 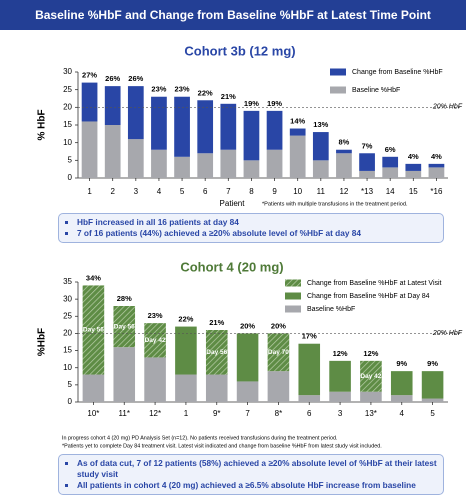 I want to click on x-tick-label: 10*, so click(x=93, y=413).